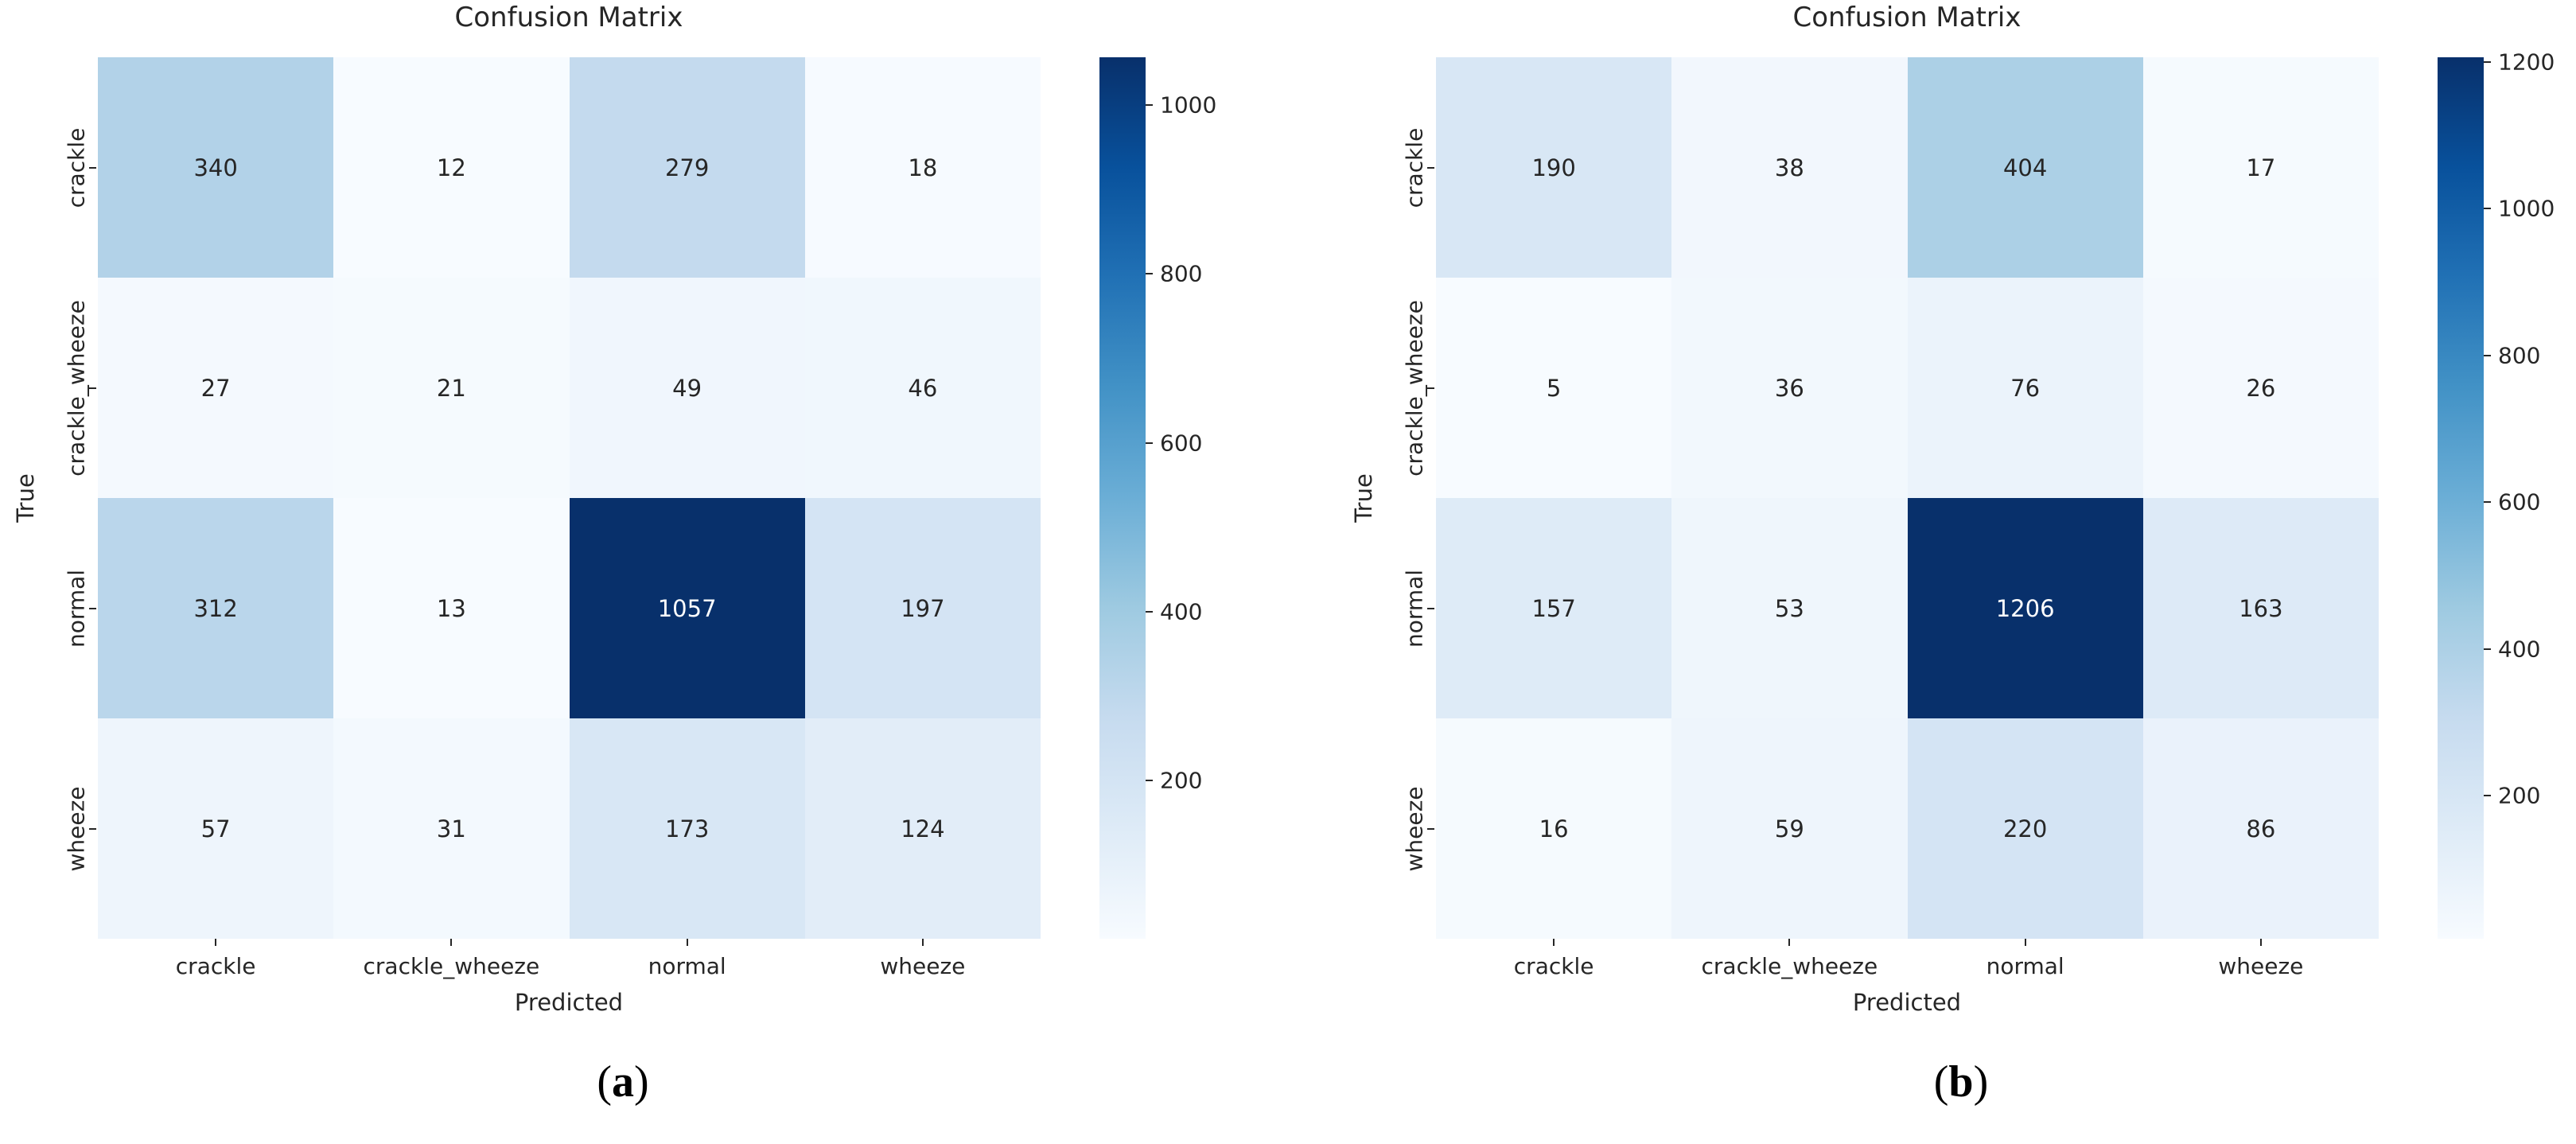 This screenshot has width=2576, height=1144. Describe the element at coordinates (687, 608) in the screenshot. I see `heatmap-cell: 1057` at that location.